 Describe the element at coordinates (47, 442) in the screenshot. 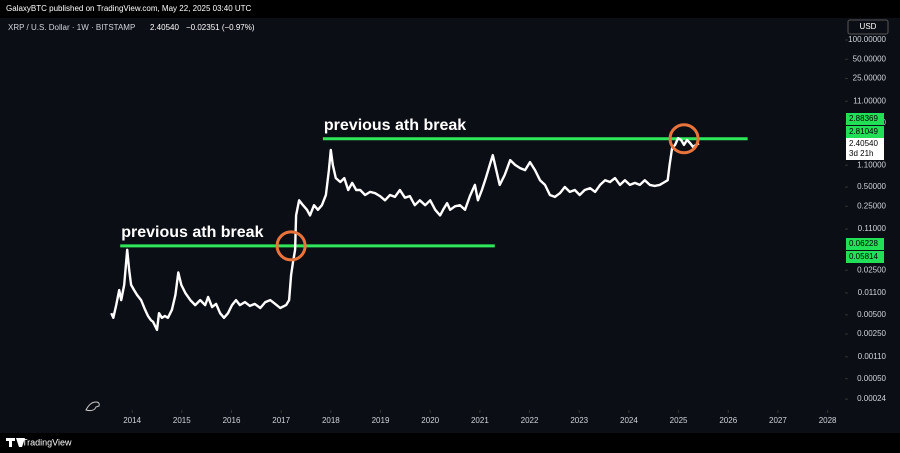

I see `brand: TradingView` at that location.